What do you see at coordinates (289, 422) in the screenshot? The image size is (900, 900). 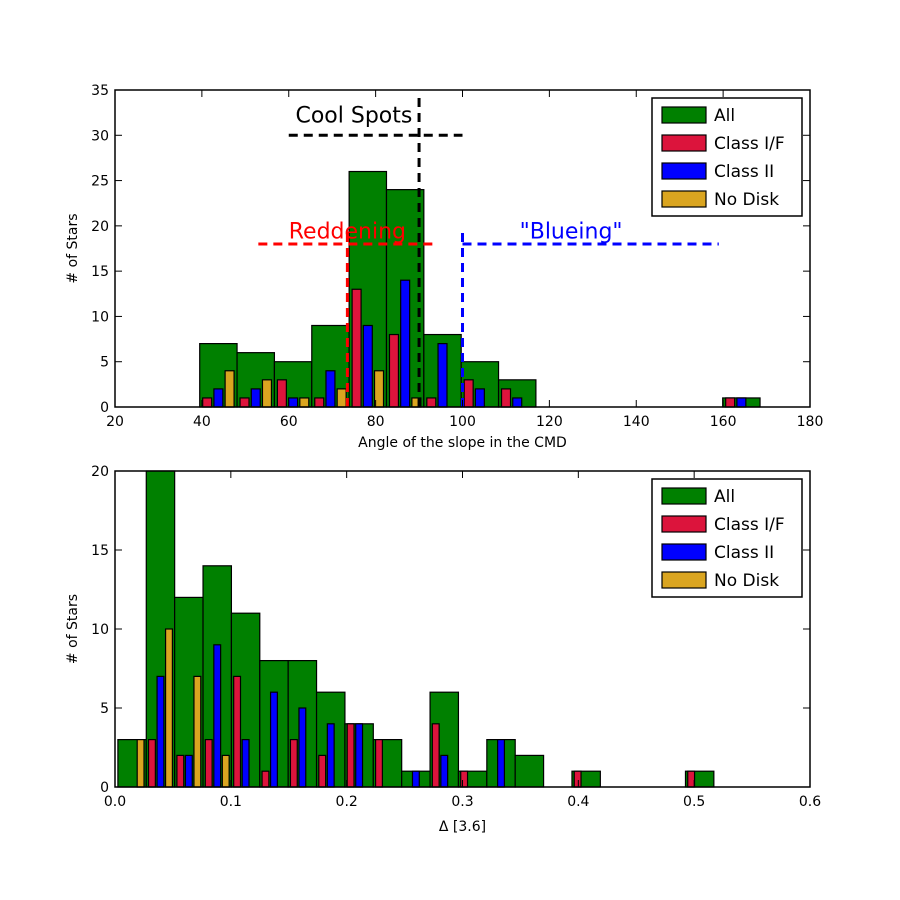 I see `x-tick-label: 60` at bounding box center [289, 422].